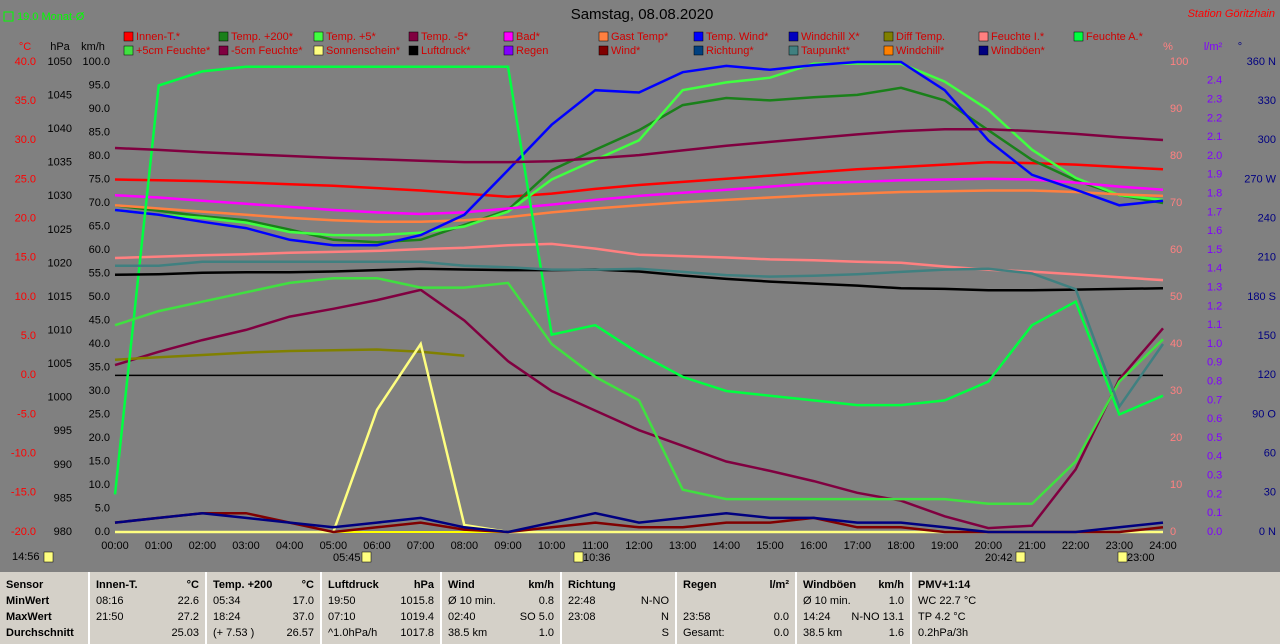 The width and height of the screenshot is (1280, 644). I want to click on y-tick-label: -10.0, so click(23, 454).